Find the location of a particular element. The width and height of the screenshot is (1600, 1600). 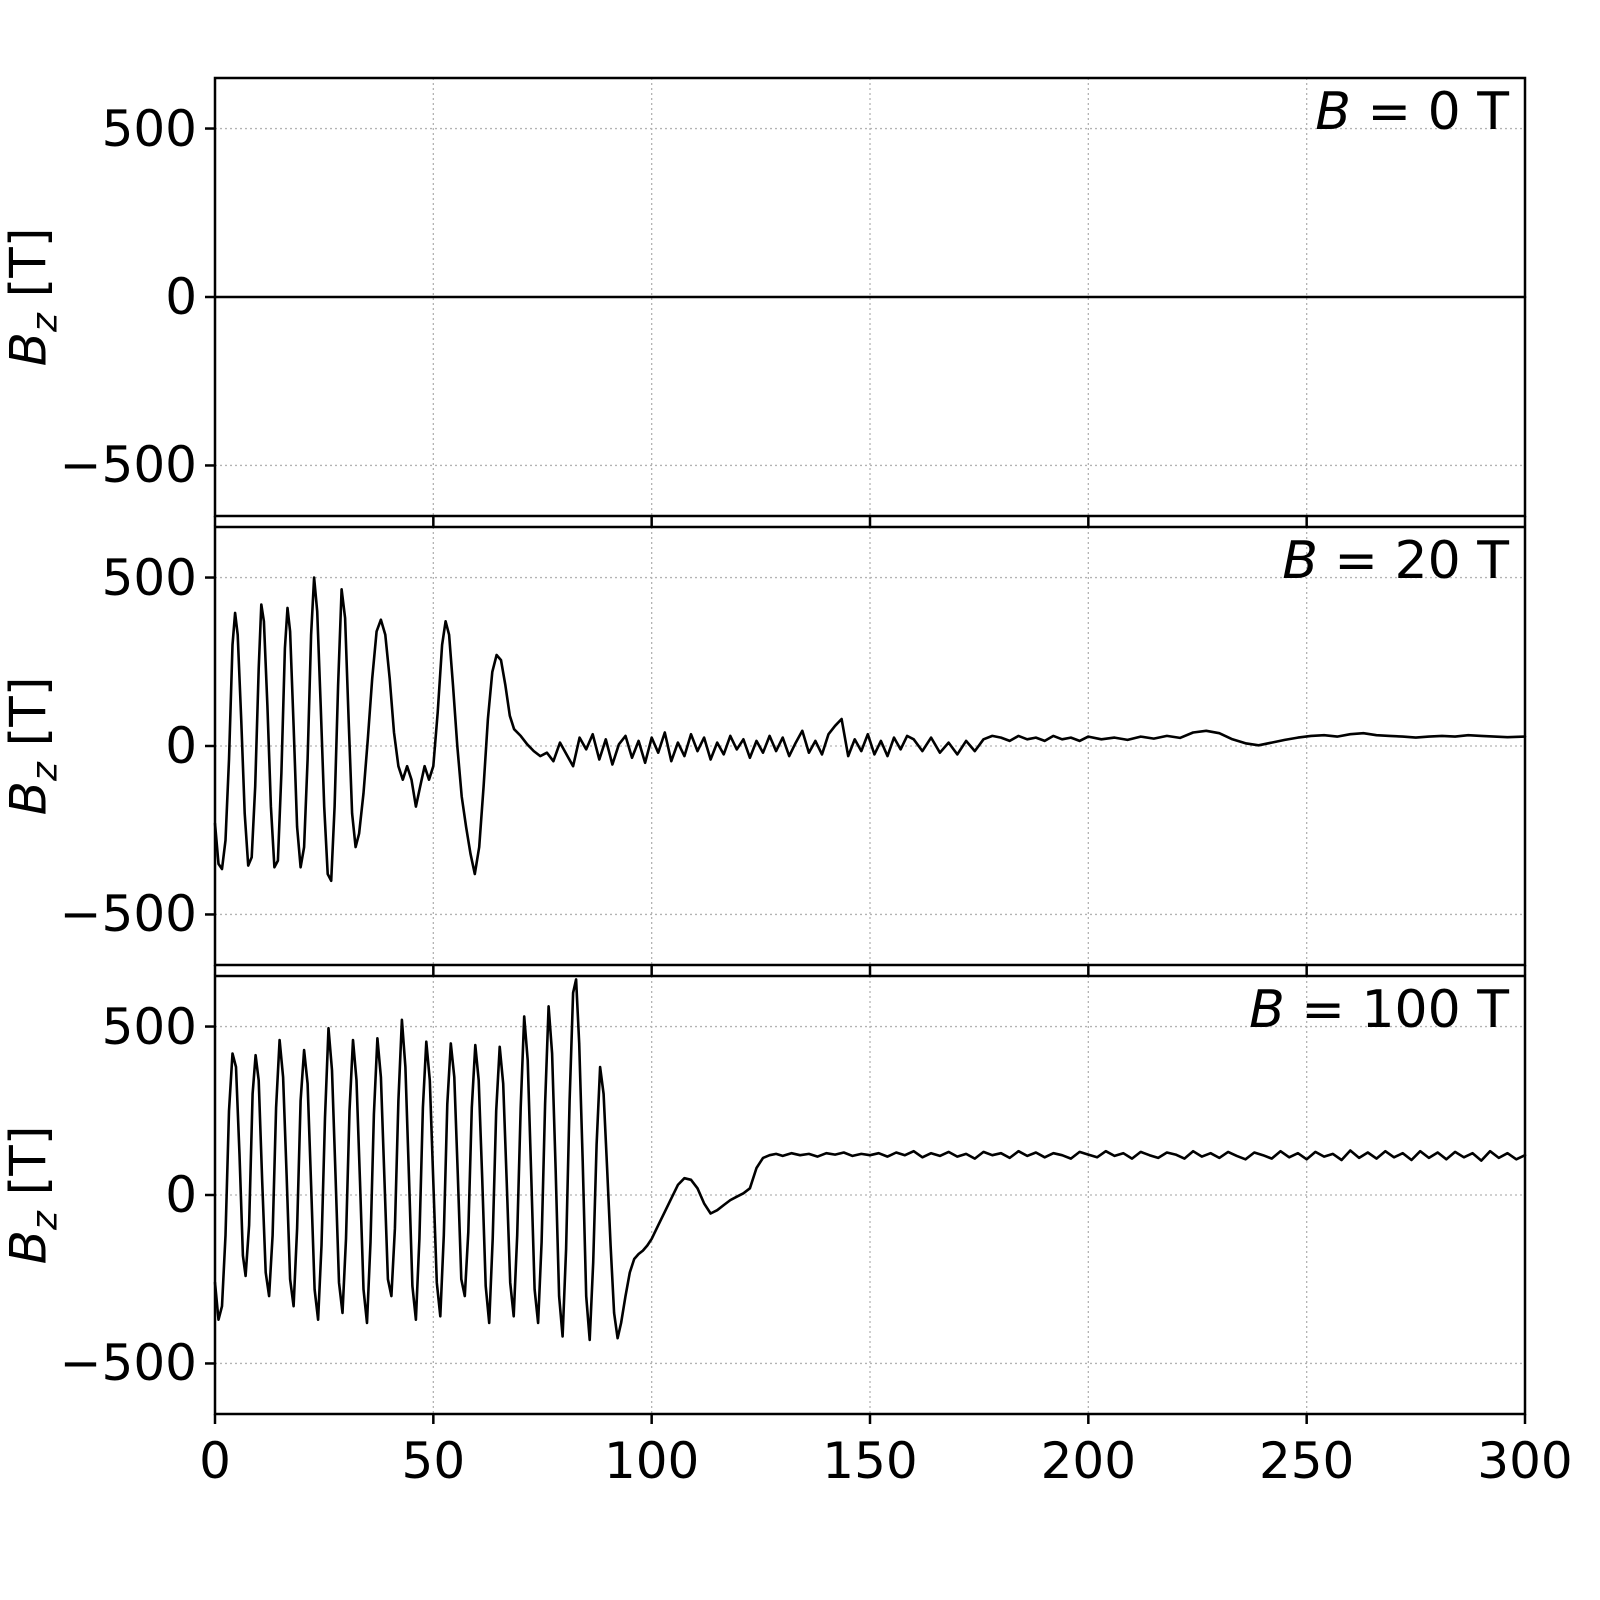

x-tick-label: 300 is located at coordinates (1525, 1461).